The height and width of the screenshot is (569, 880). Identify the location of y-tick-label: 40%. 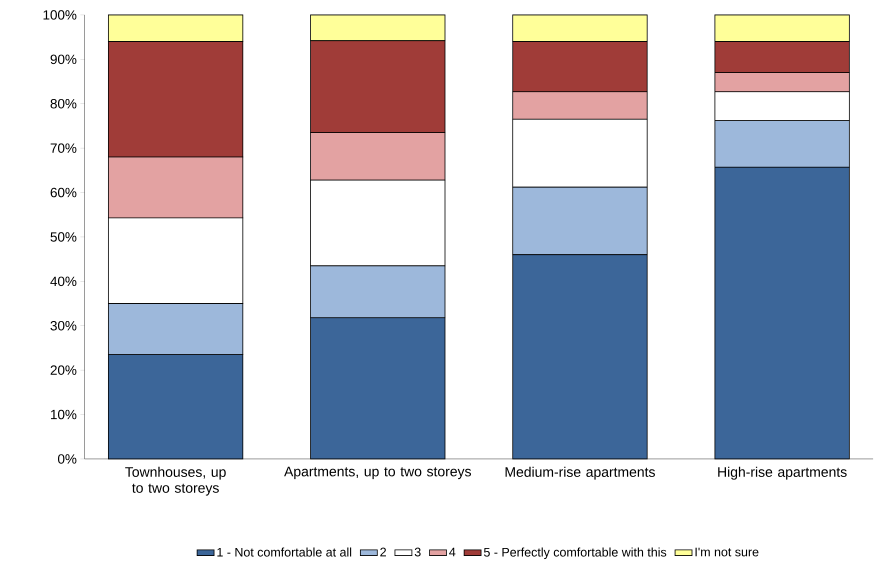
(63, 281).